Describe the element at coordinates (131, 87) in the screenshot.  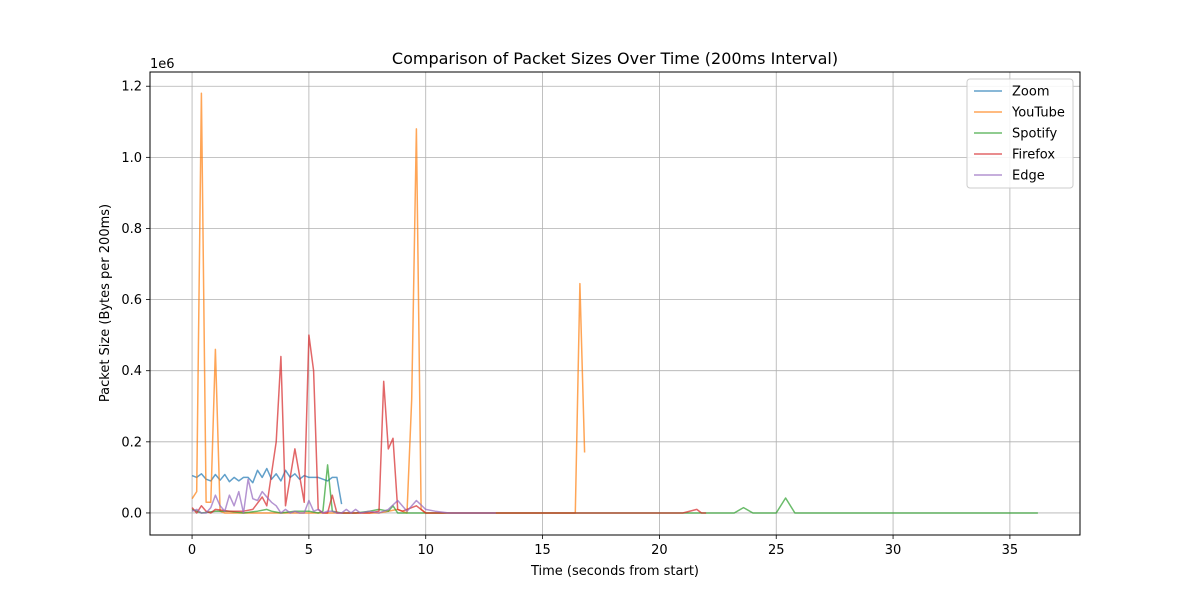
I see `y-tick-label: 1.2` at that location.